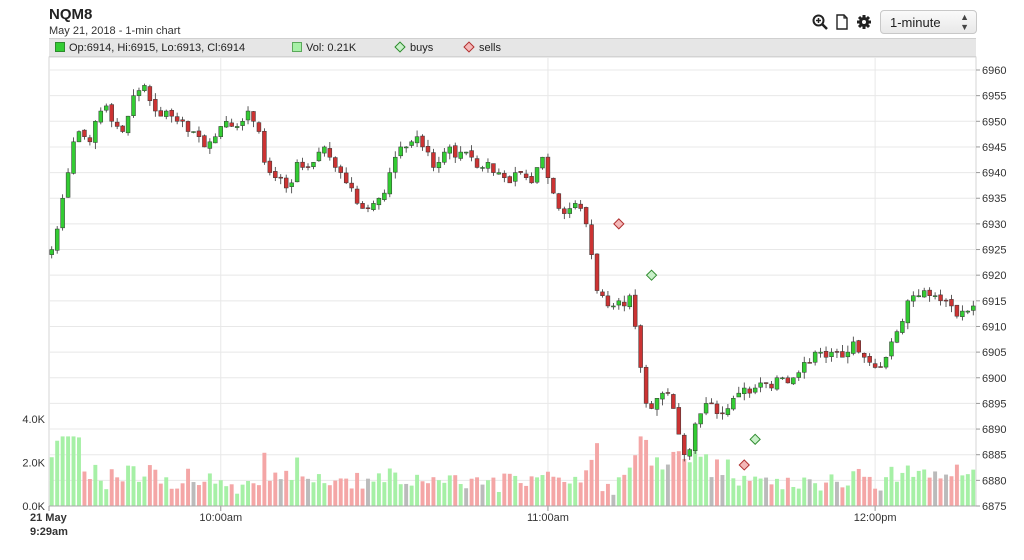  I want to click on price-tick-label: 6900, so click(994, 379).